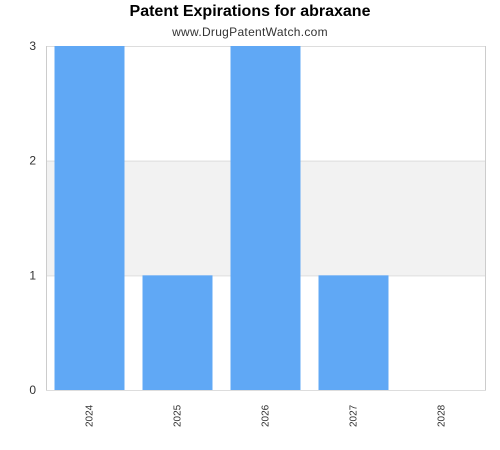  Describe the element at coordinates (178, 415) in the screenshot. I see `x-tick-label-2025: 2025` at that location.